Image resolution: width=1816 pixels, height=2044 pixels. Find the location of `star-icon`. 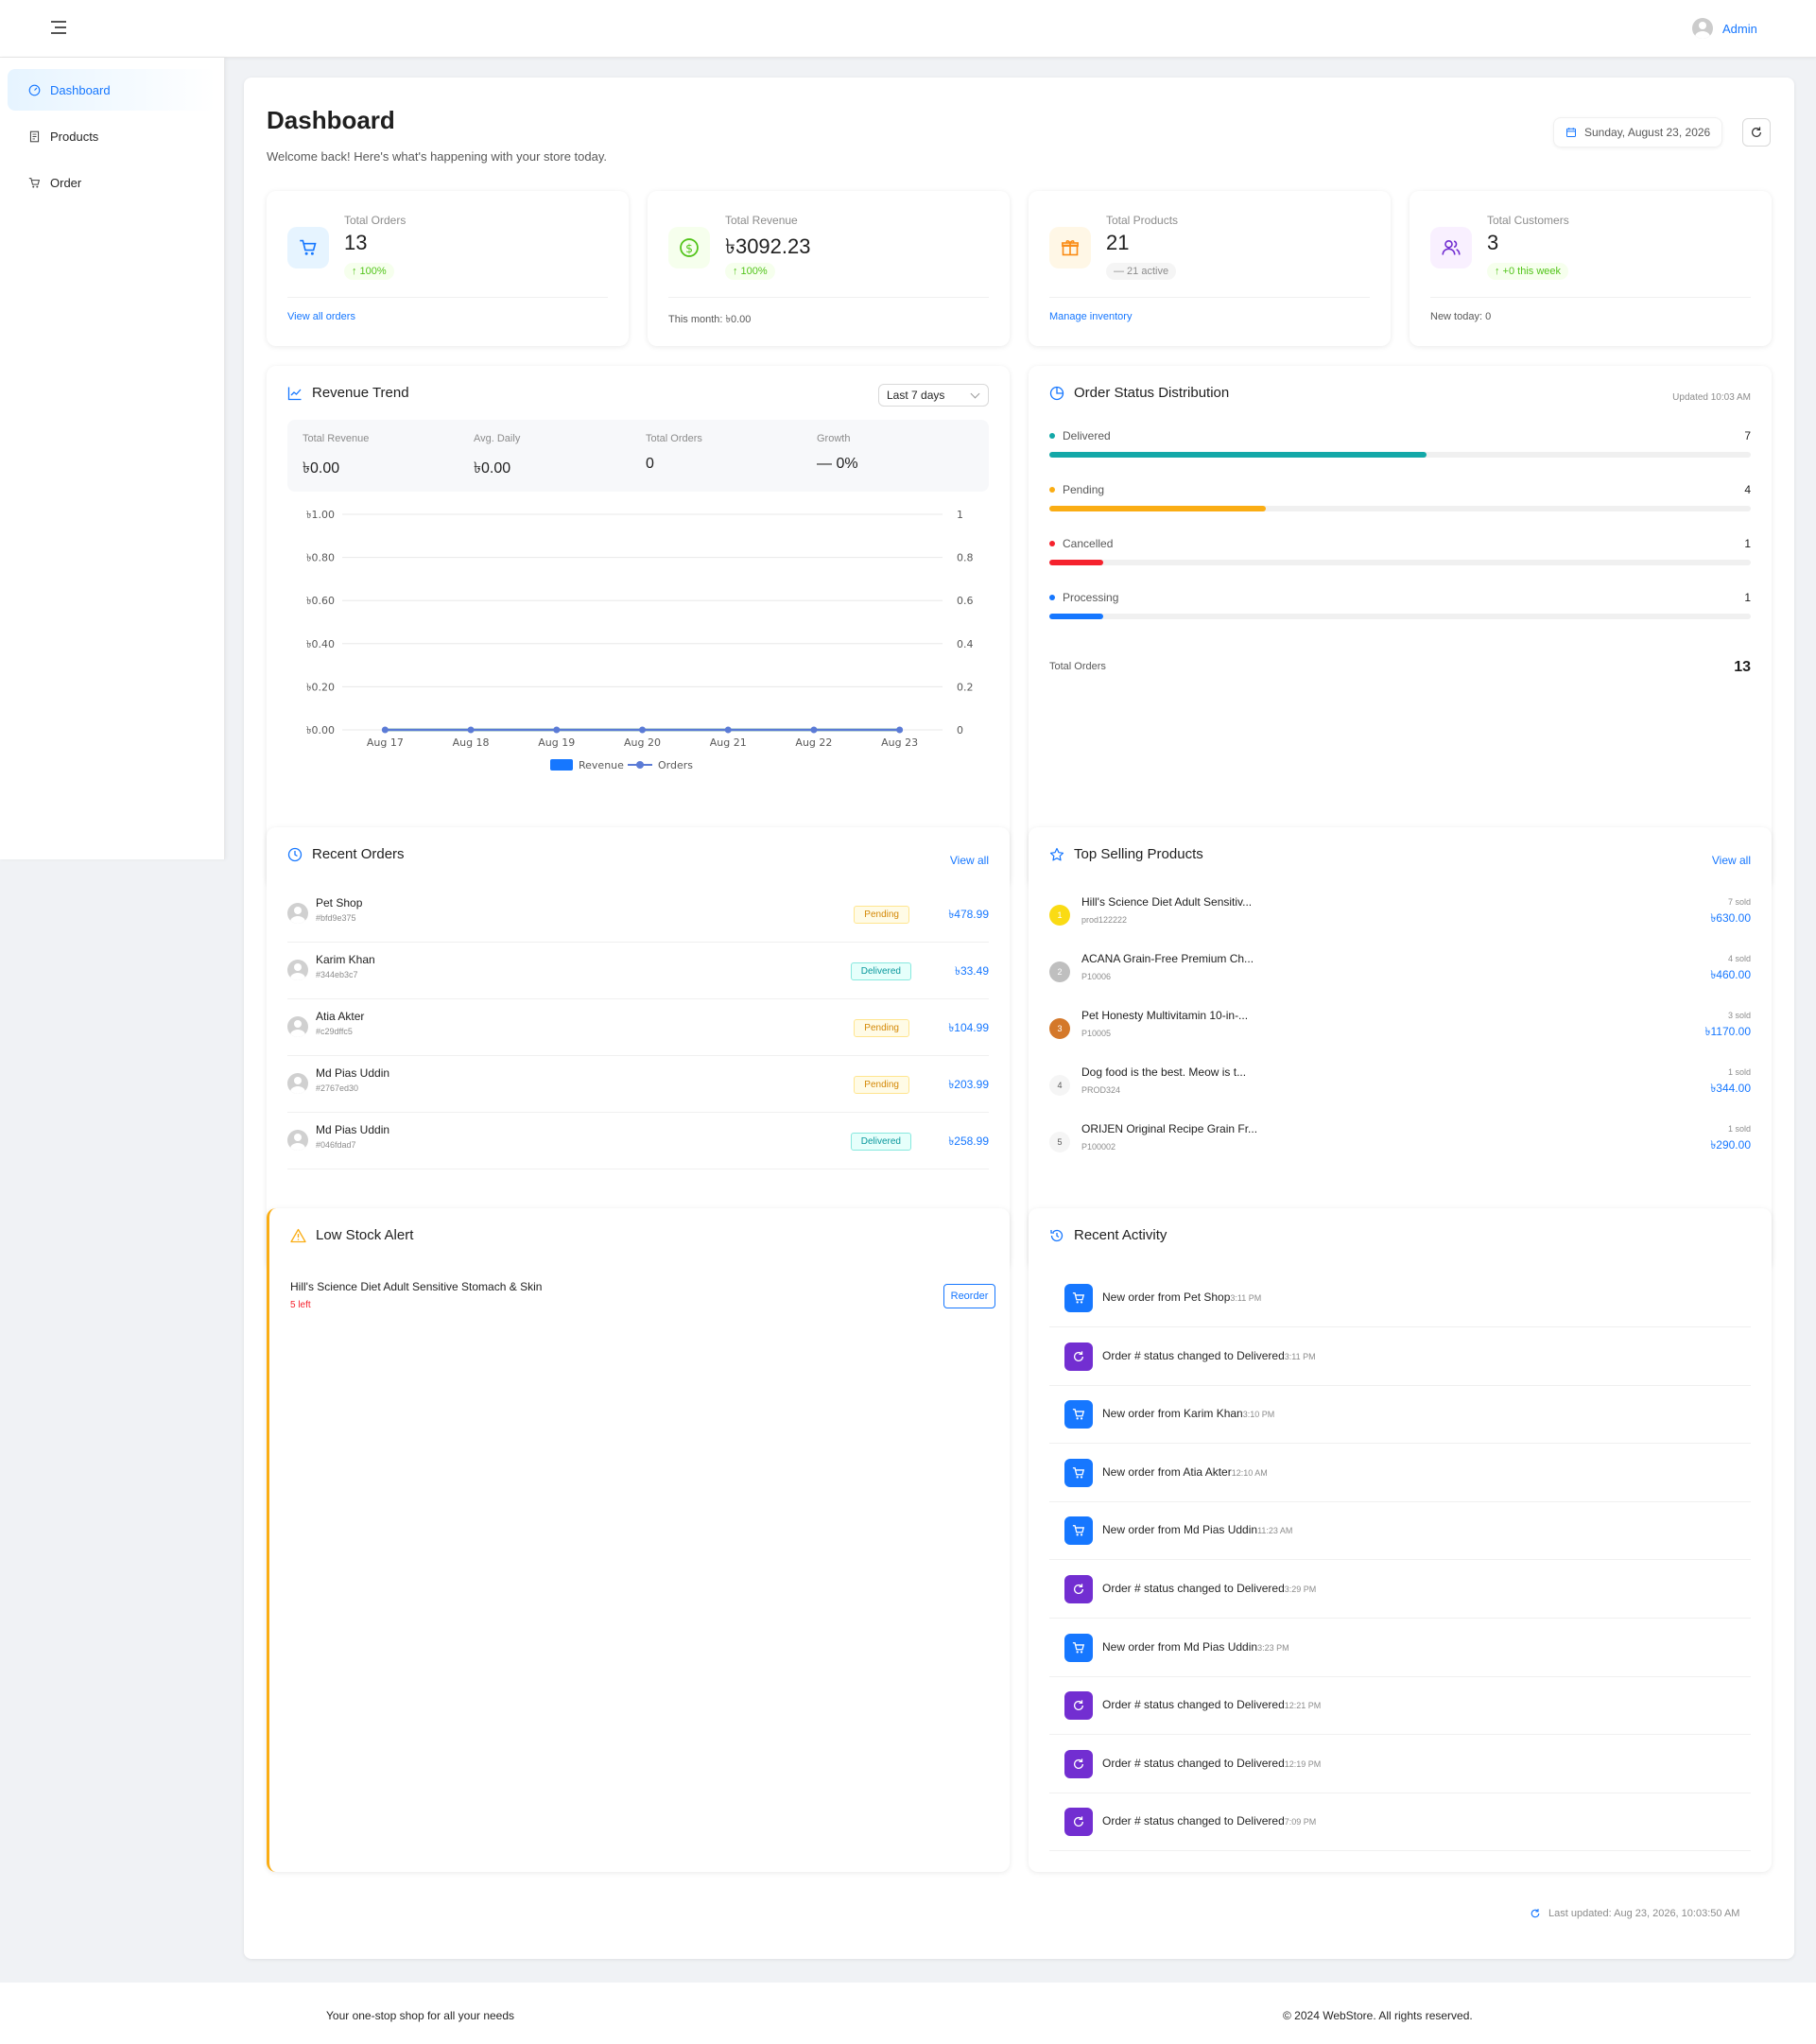

star-icon is located at coordinates (1056, 853).